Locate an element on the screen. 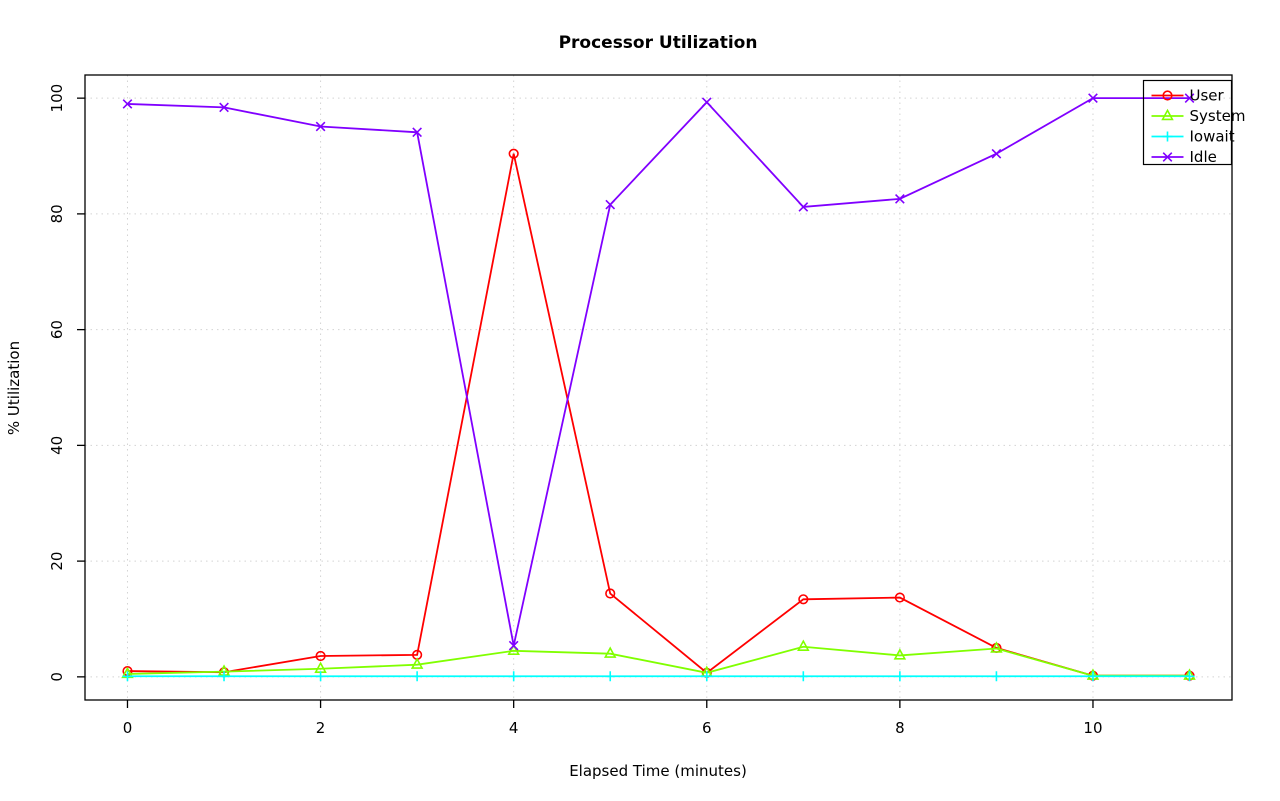  x-tick-label: 2 is located at coordinates (321, 728).